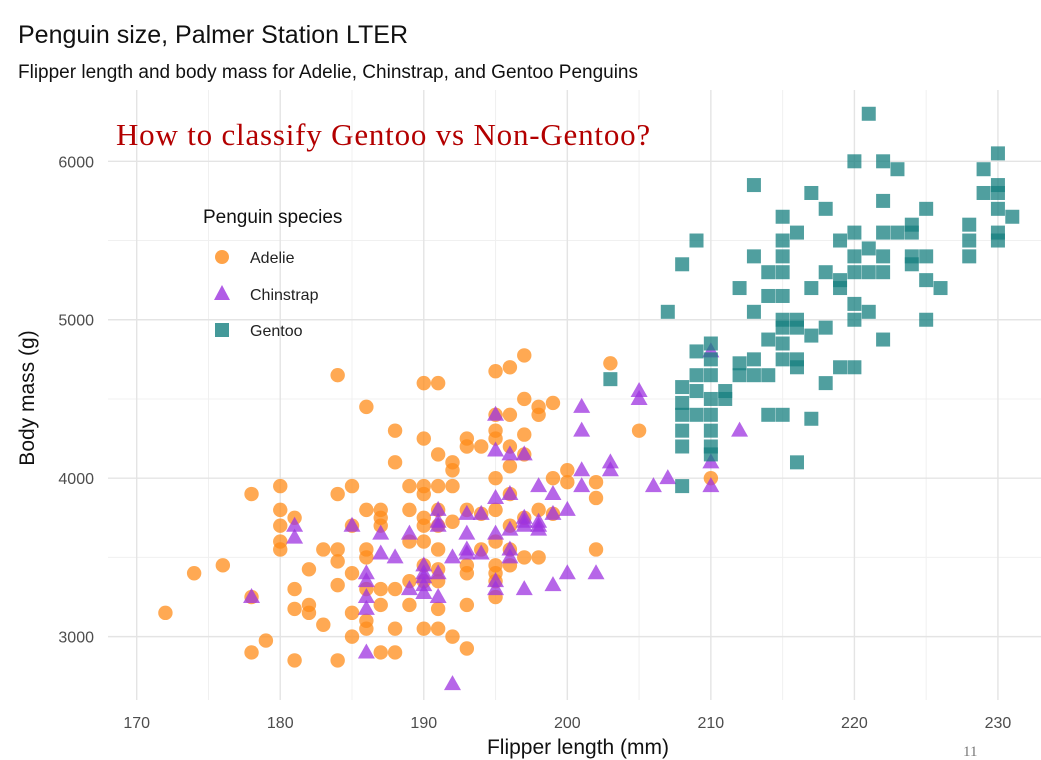 The image size is (1041, 760). Describe the element at coordinates (222, 292) in the screenshot. I see `legend-marker-chinstrap` at that location.